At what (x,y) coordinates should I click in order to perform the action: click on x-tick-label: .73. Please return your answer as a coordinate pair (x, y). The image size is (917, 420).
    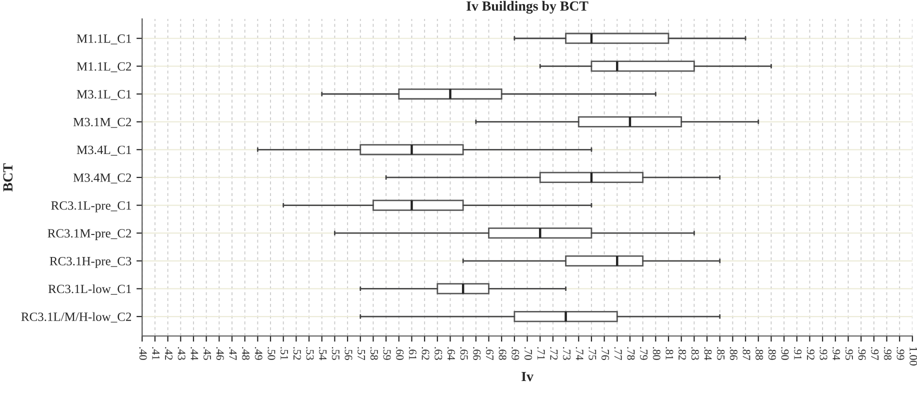
    Looking at the image, I should click on (566, 353).